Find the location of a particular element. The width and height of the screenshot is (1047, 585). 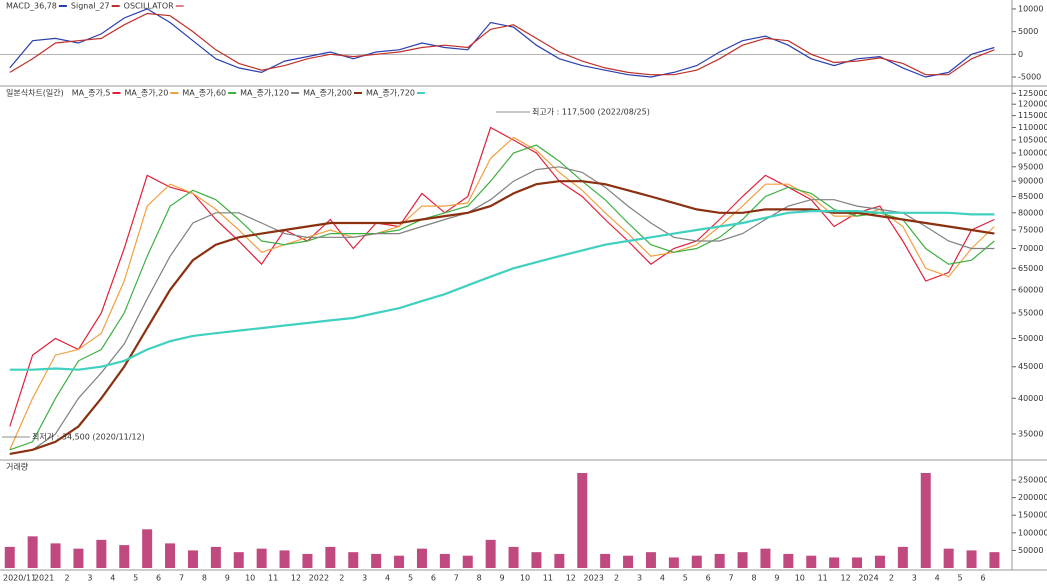

high-annotation: 최고가 : 117,500 (2022/08/25) is located at coordinates (591, 112).